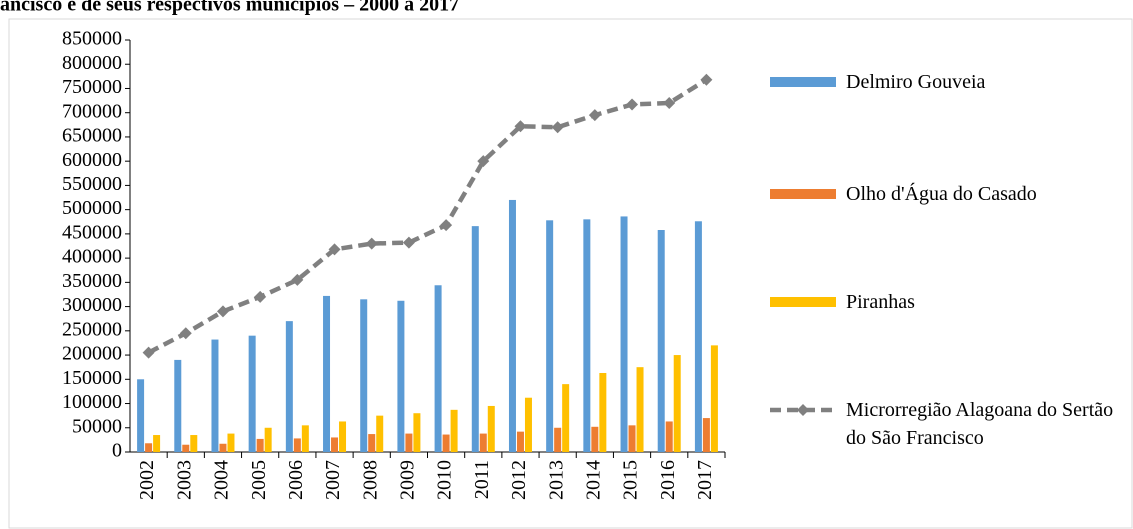 This screenshot has height=529, width=1133. I want to click on x-tick-label: 2012, so click(519, 480).